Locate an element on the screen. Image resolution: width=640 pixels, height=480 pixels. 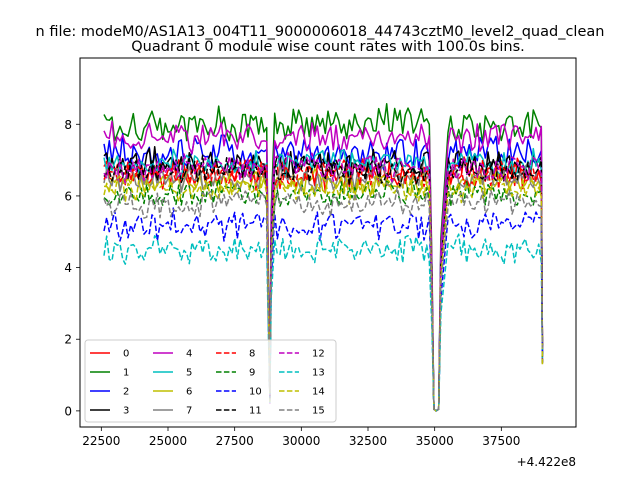
legend-label-5: 5 is located at coordinates (189, 373).